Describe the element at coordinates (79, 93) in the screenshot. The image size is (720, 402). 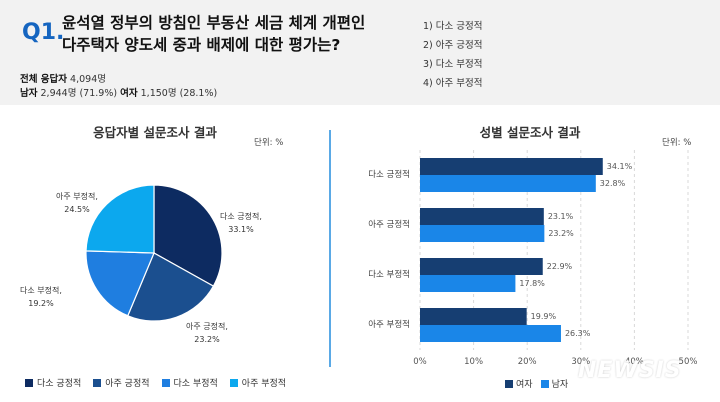
I see `male-value: 2,944명 (71.9%)` at that location.